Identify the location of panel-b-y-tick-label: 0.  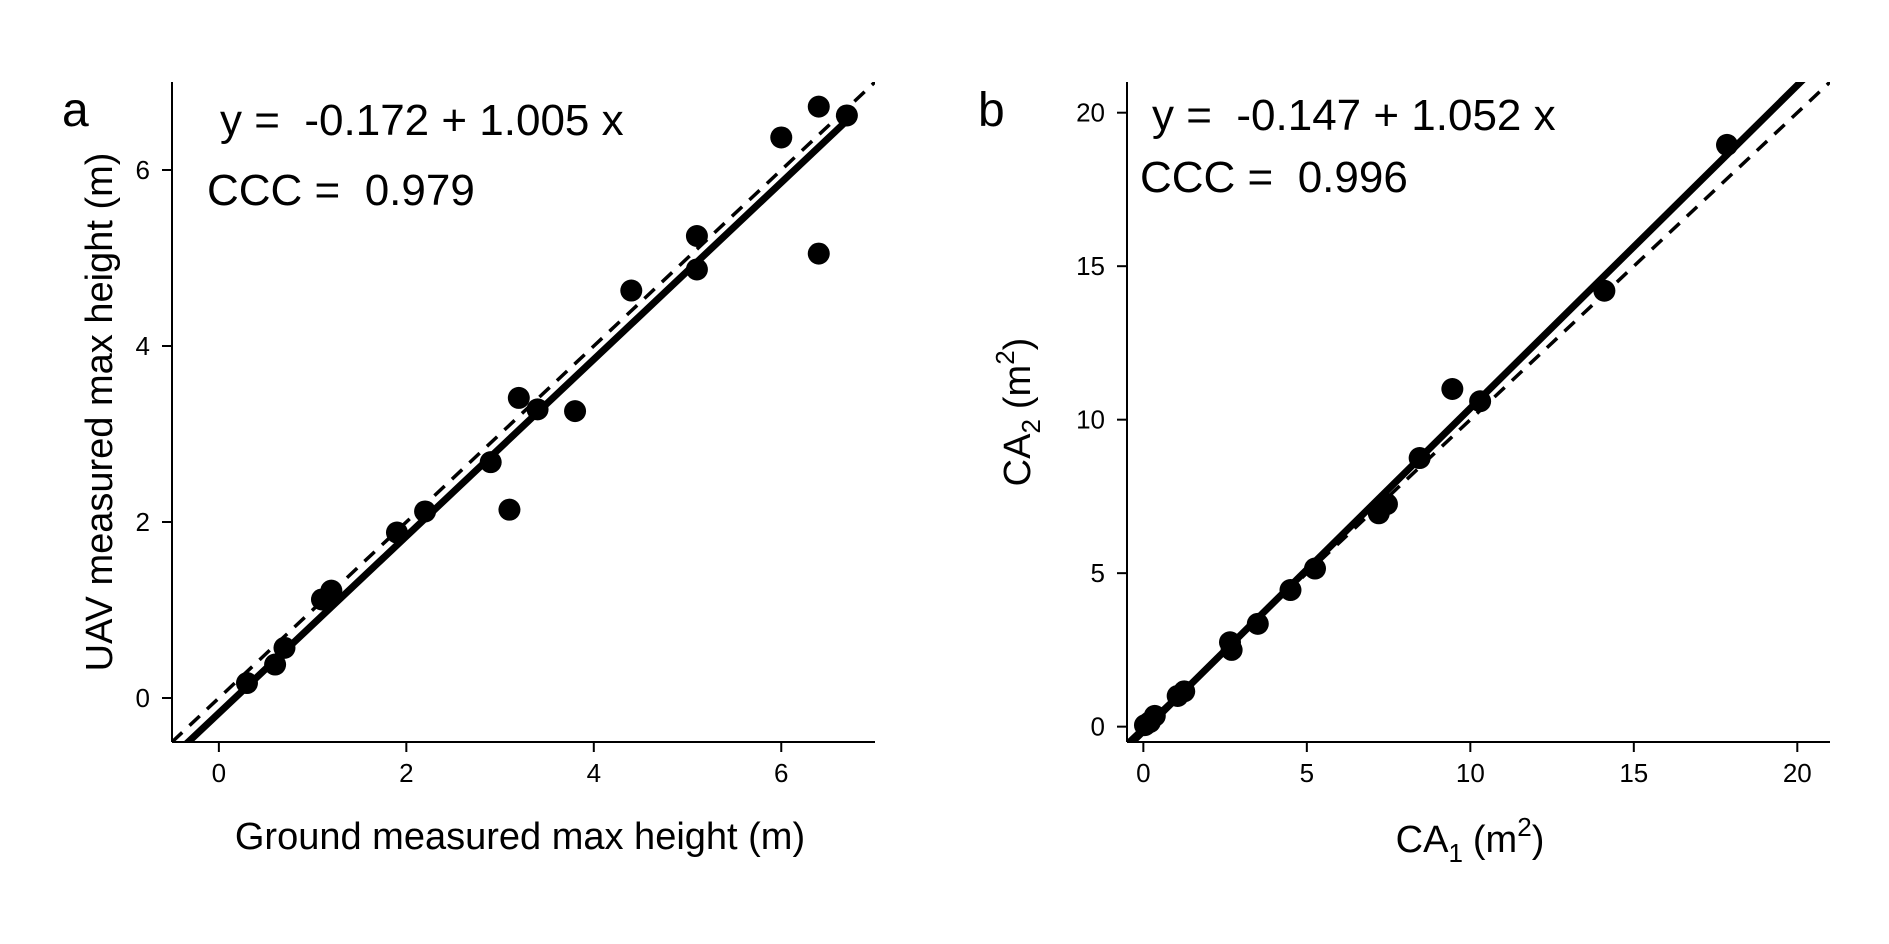
(1098, 727).